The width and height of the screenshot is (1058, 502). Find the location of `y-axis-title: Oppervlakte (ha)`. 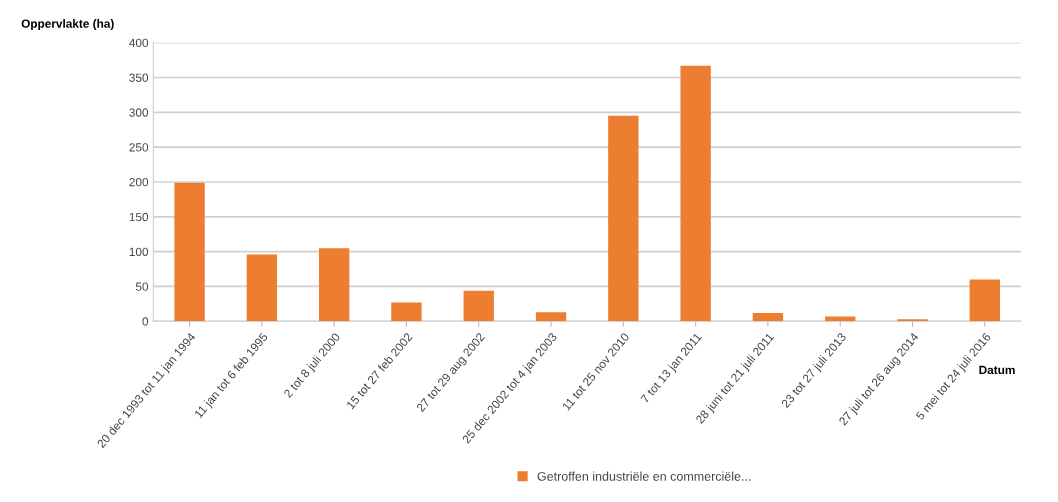

y-axis-title: Oppervlakte (ha) is located at coordinates (67, 25).